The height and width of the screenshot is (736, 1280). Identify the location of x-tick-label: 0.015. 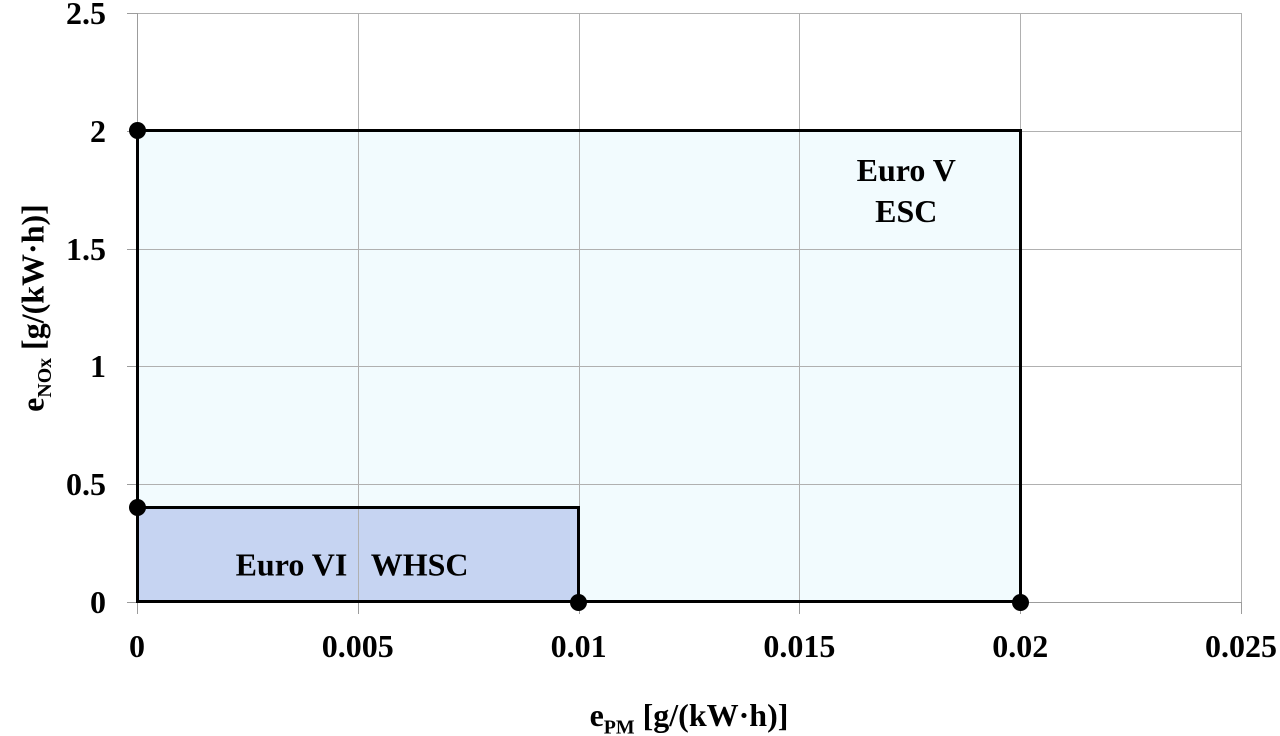
(799, 646).